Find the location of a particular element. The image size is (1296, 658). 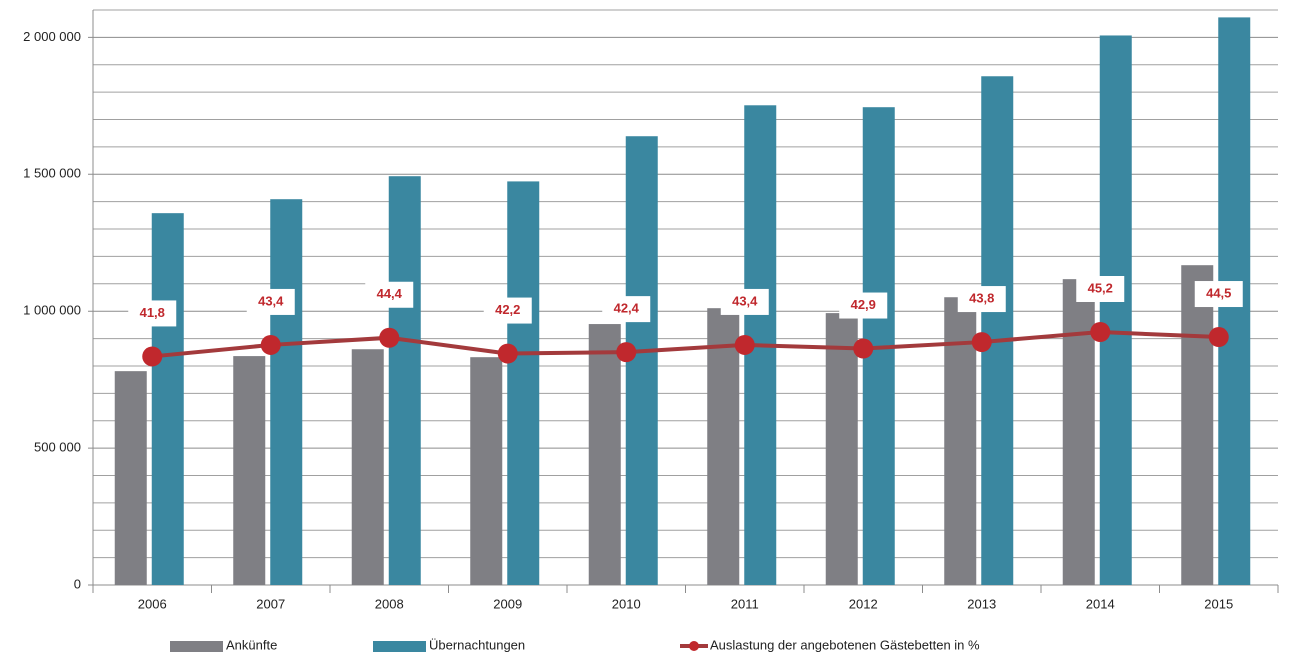

x-tick-label: 2015 is located at coordinates (1218, 603).